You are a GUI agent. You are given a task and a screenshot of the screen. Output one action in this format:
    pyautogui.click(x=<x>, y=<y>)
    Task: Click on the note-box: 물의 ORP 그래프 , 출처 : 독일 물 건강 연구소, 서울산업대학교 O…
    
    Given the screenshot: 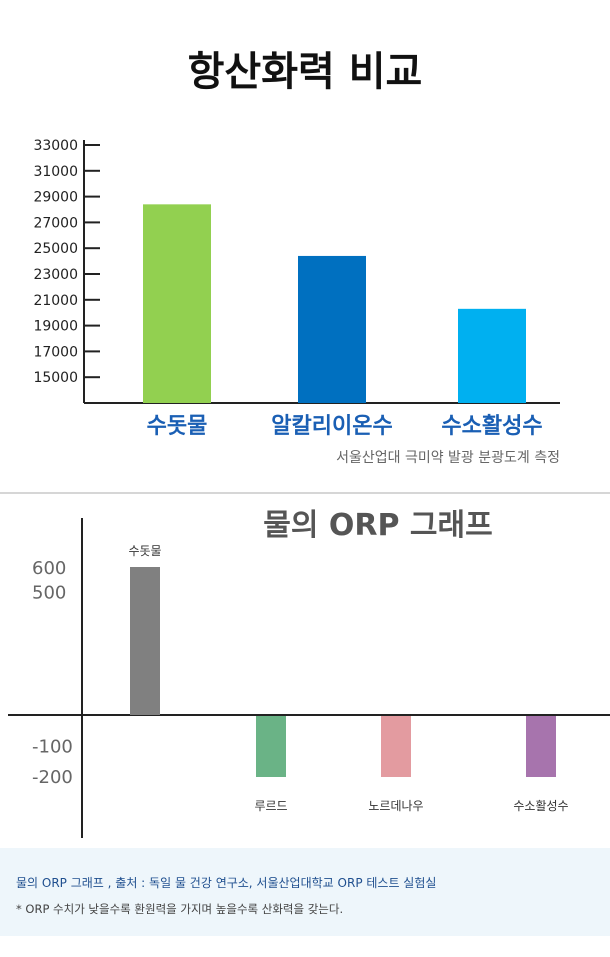 What is the action you would take?
    pyautogui.click(x=305, y=892)
    